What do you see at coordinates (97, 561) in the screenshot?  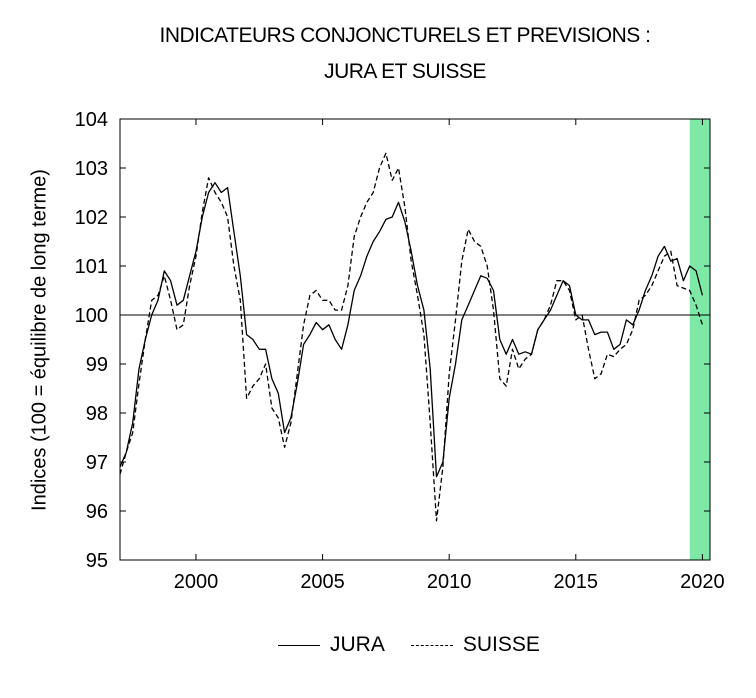 I see `y-tick-label: 95` at bounding box center [97, 561].